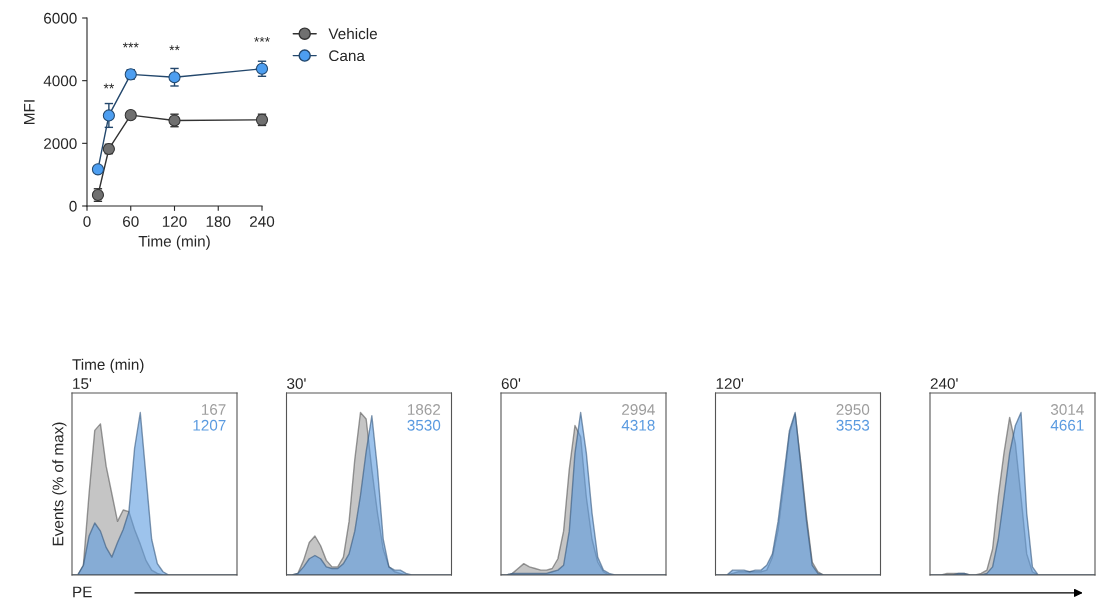  I want to click on y-axis-title: Events (% of max), so click(59, 484).